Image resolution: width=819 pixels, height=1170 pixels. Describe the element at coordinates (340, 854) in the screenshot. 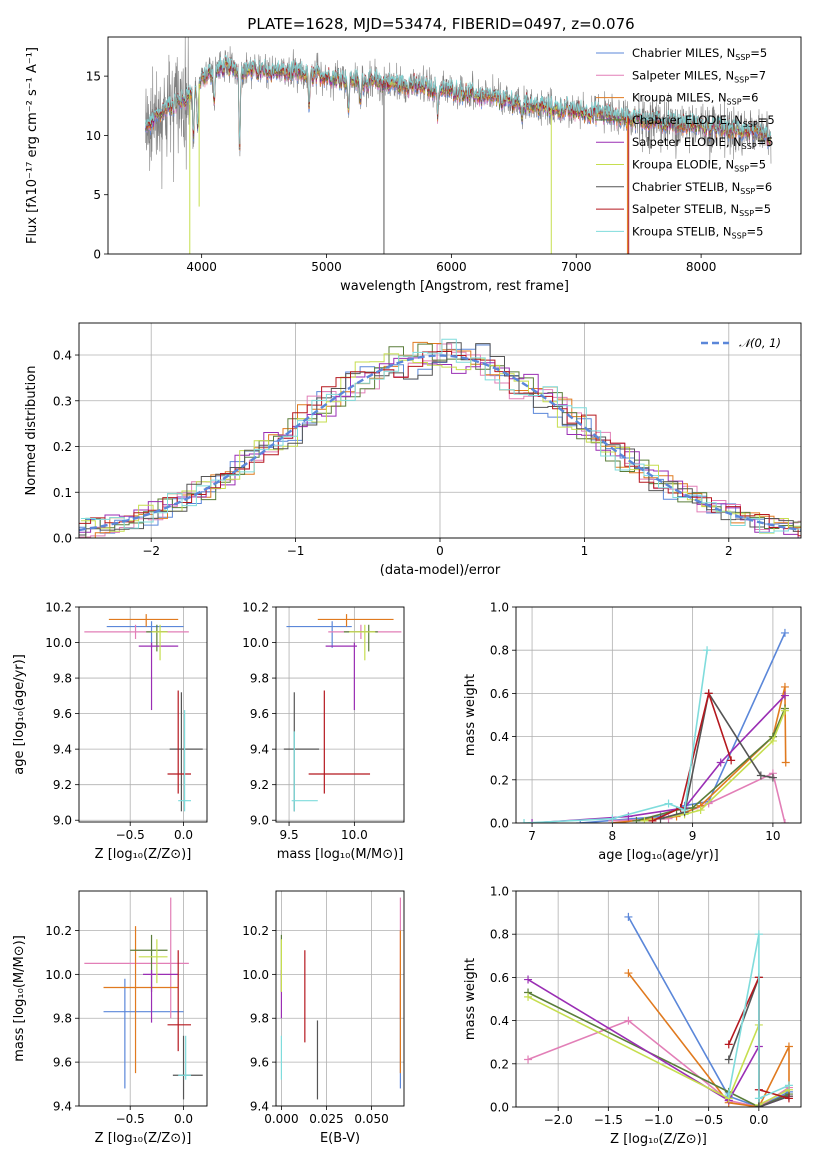

I see `age_vs_mass-xlabel: mass [log₁₀(M/M⊙)]` at that location.